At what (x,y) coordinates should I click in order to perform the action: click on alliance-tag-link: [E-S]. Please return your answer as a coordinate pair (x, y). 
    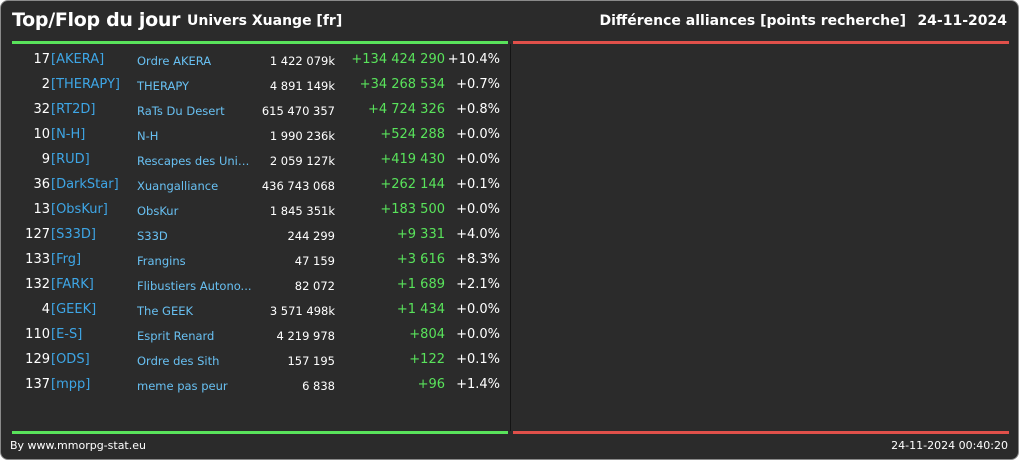
    Looking at the image, I should click on (67, 334).